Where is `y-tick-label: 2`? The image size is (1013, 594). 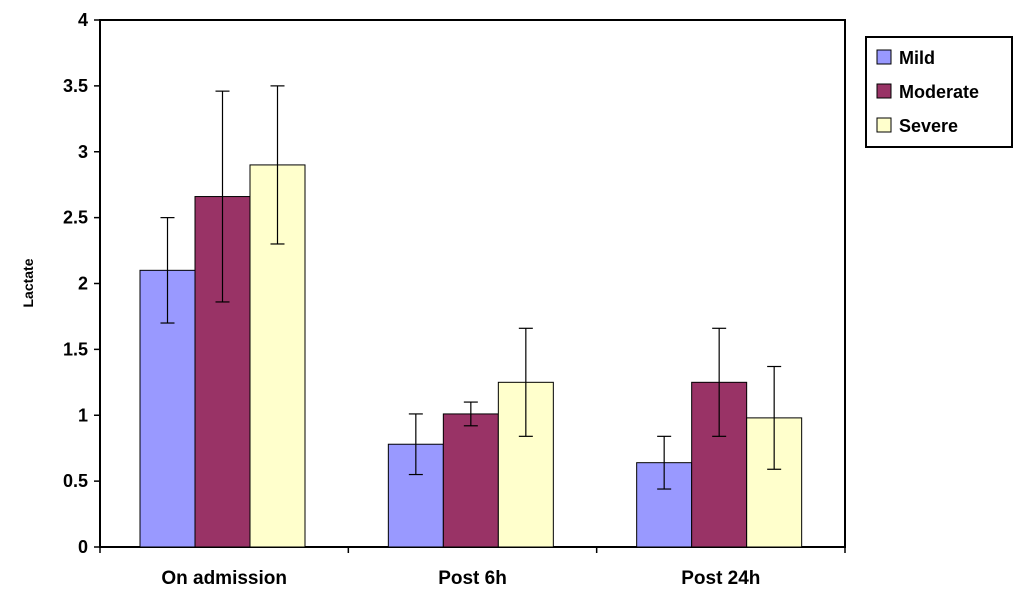
y-tick-label: 2 is located at coordinates (83, 284).